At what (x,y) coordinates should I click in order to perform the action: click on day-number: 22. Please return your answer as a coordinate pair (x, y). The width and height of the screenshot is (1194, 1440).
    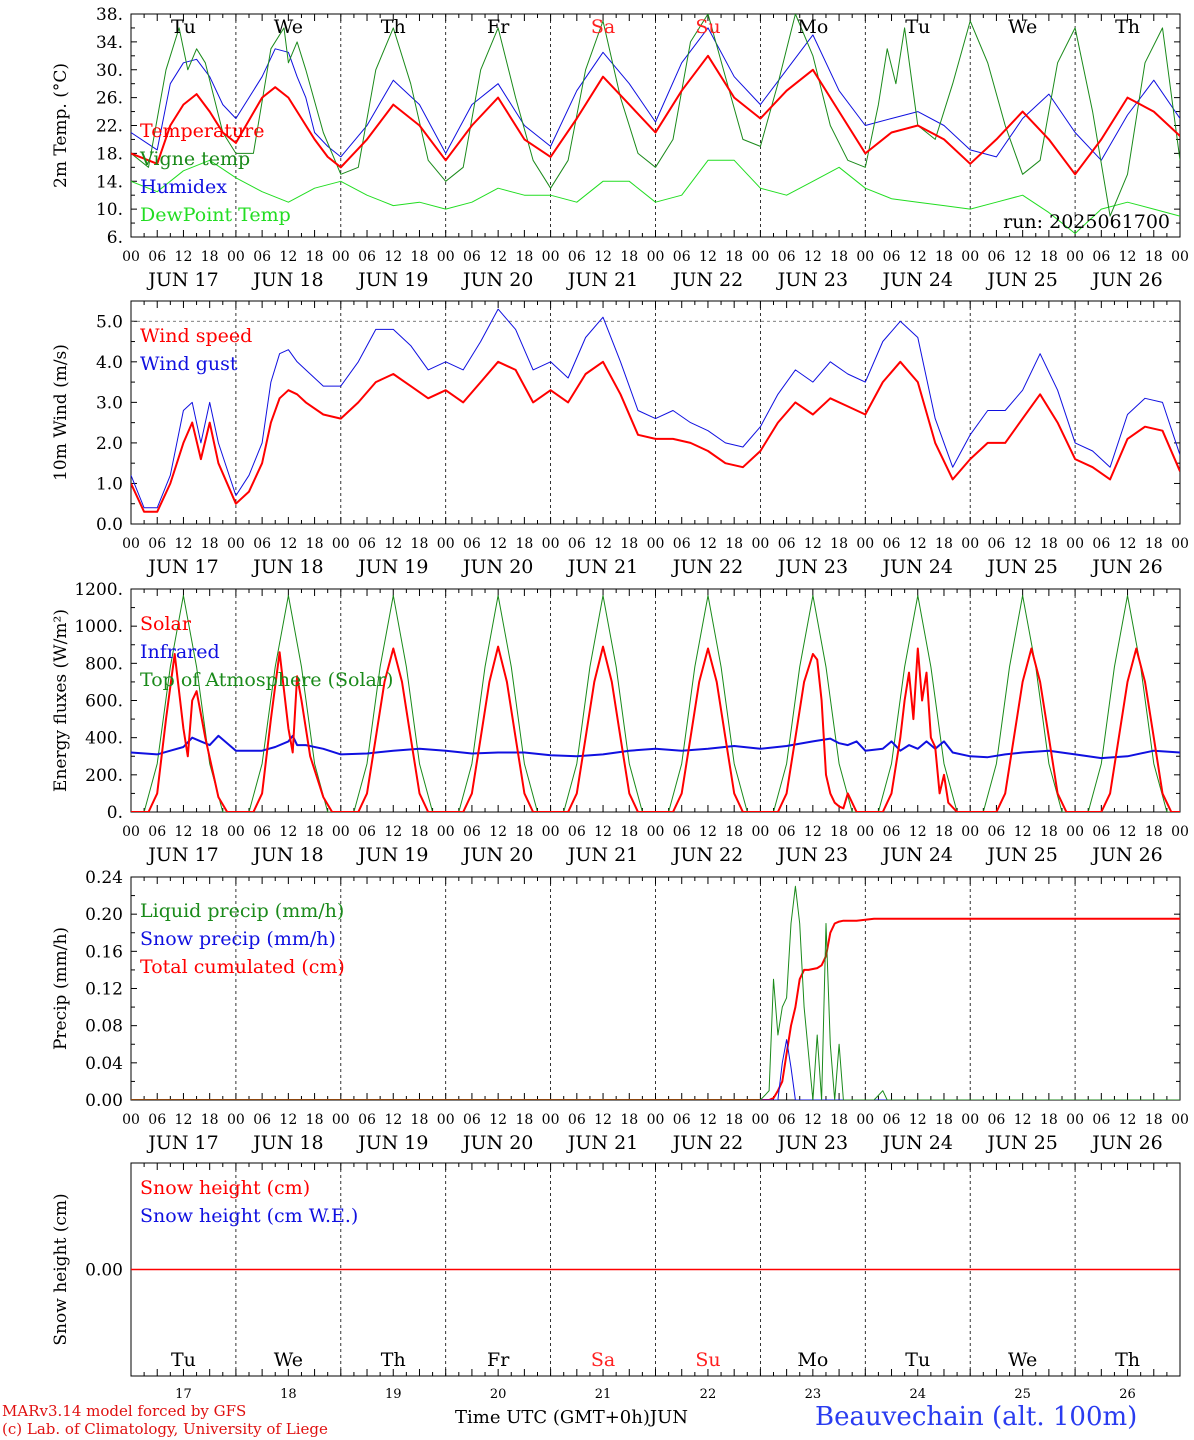
    Looking at the image, I should click on (708, 1394).